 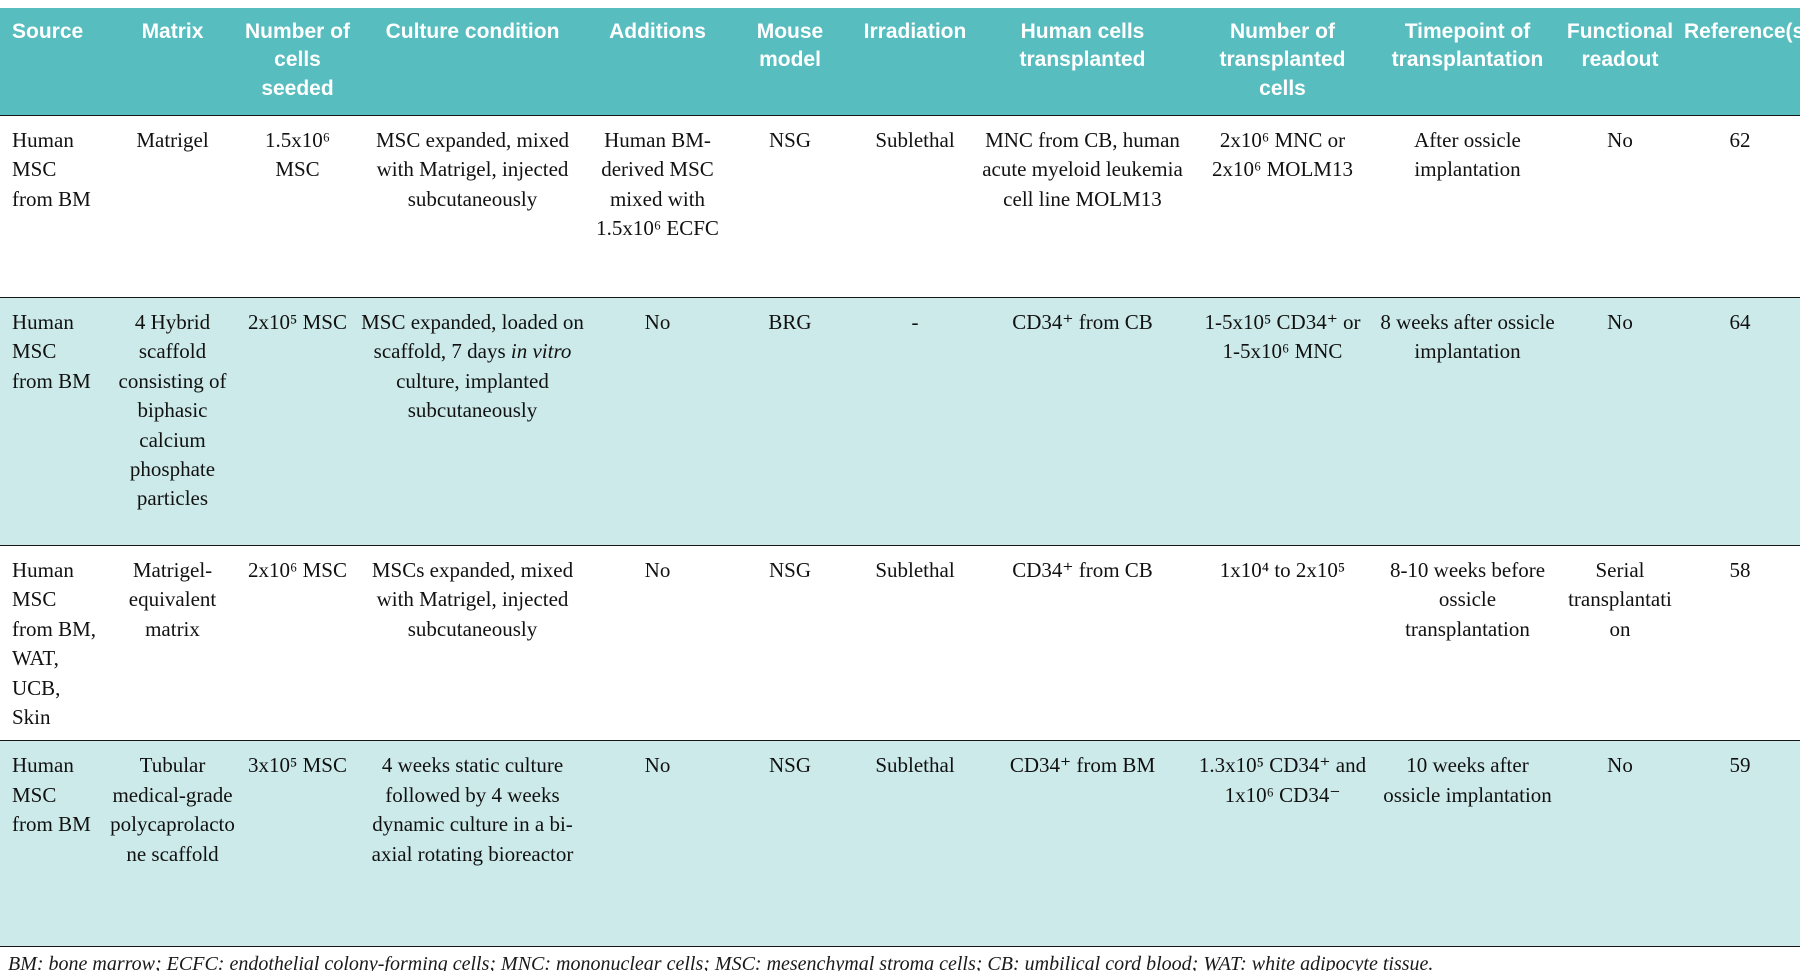 What do you see at coordinates (1620, 62) in the screenshot?
I see `header-cell-functional-readout: Functional readout` at bounding box center [1620, 62].